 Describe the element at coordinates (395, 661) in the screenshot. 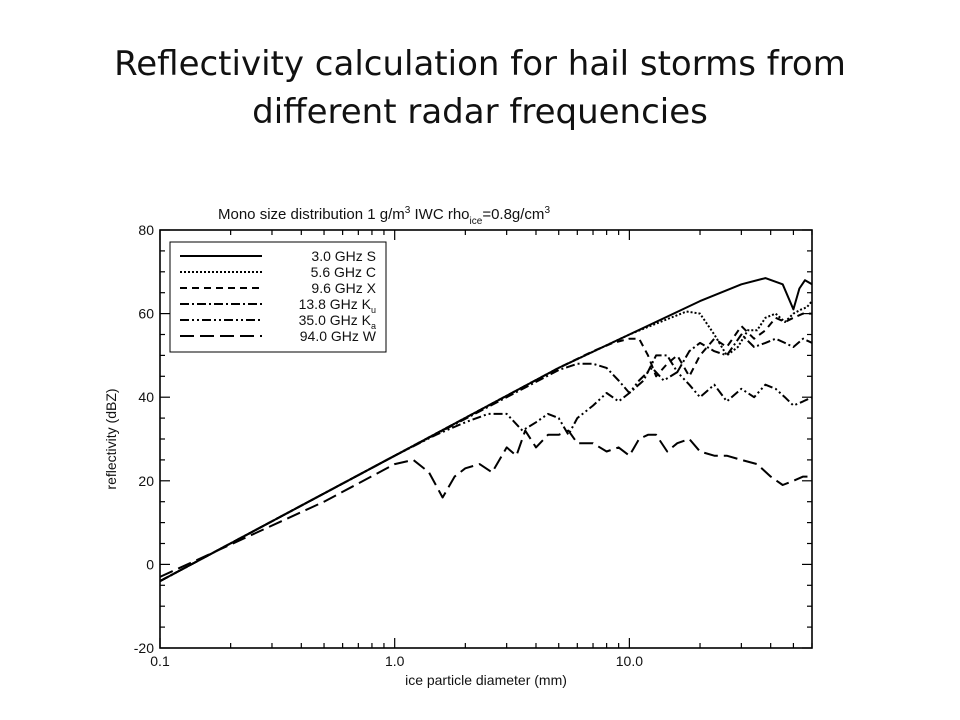

I see `x-tick-label: 1.0` at that location.